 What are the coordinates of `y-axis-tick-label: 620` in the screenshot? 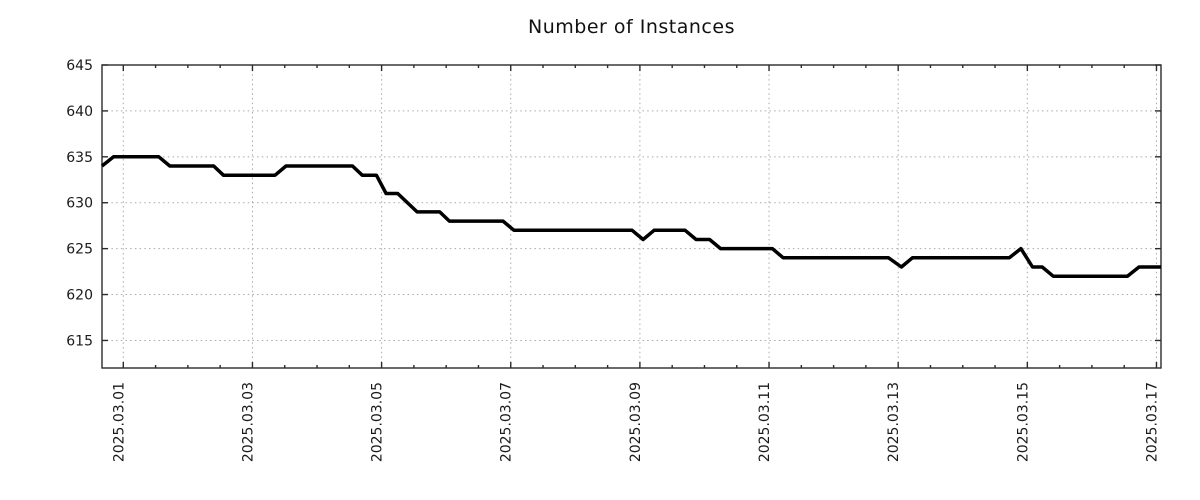 It's located at (79, 296).